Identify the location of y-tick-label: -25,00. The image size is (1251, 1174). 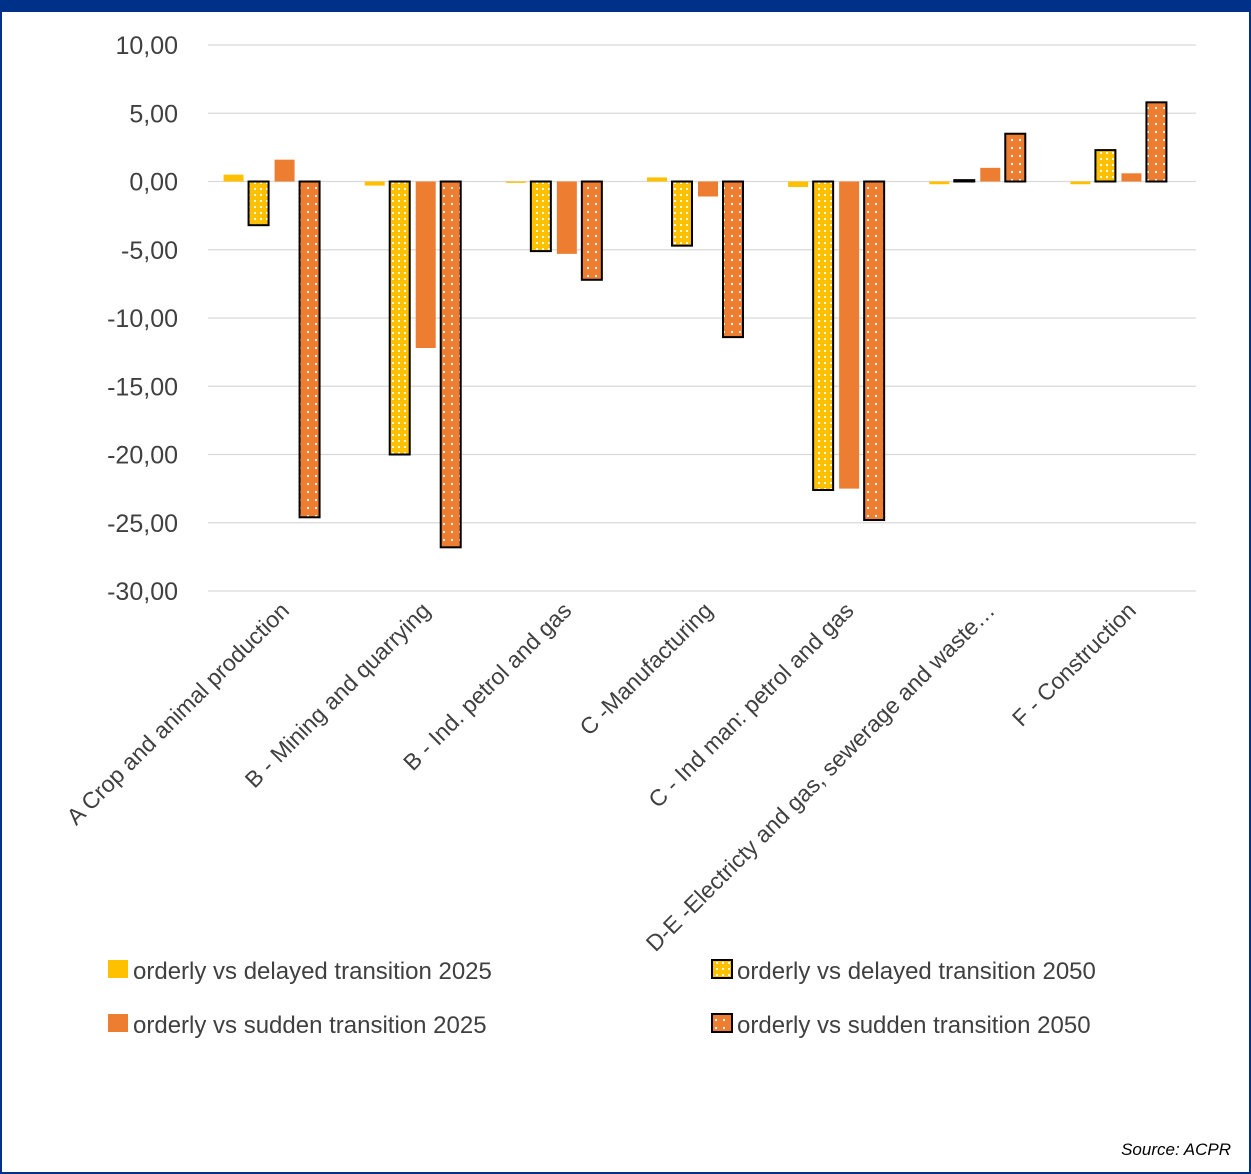
(142, 524).